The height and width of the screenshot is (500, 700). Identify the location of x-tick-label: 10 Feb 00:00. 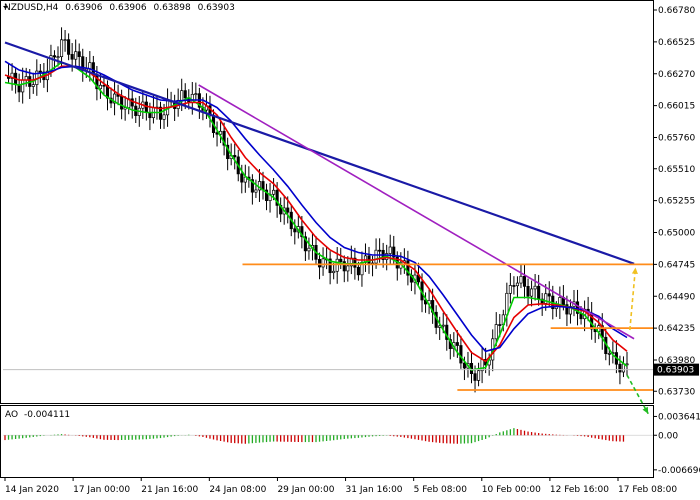
(511, 490).